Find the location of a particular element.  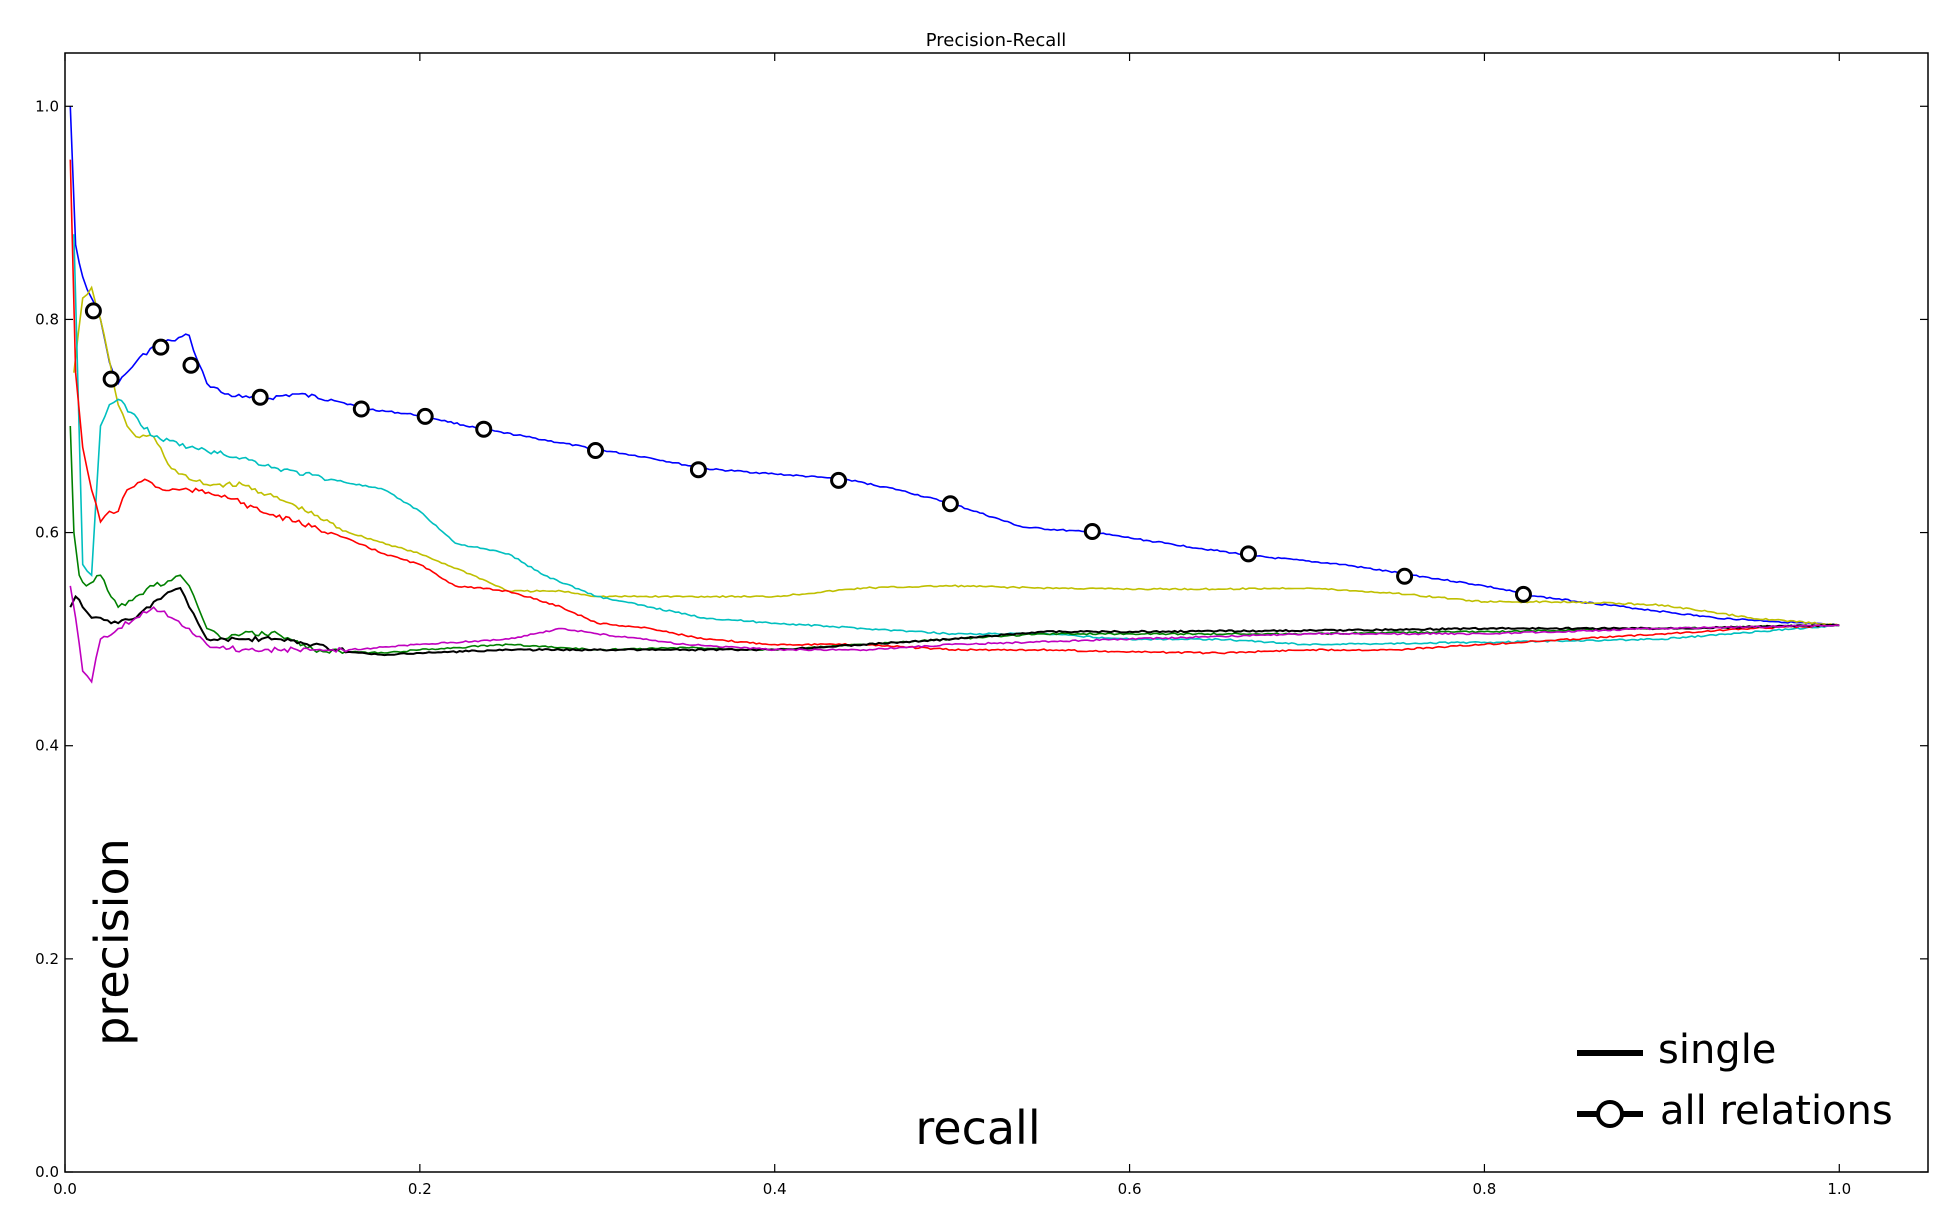

y-tick-label: 1.0 is located at coordinates (47, 106).